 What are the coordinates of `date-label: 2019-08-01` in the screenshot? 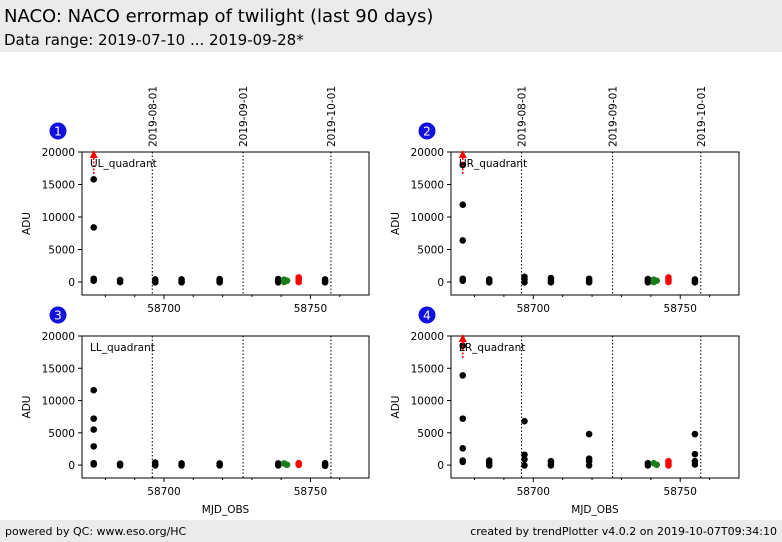 It's located at (523, 116).